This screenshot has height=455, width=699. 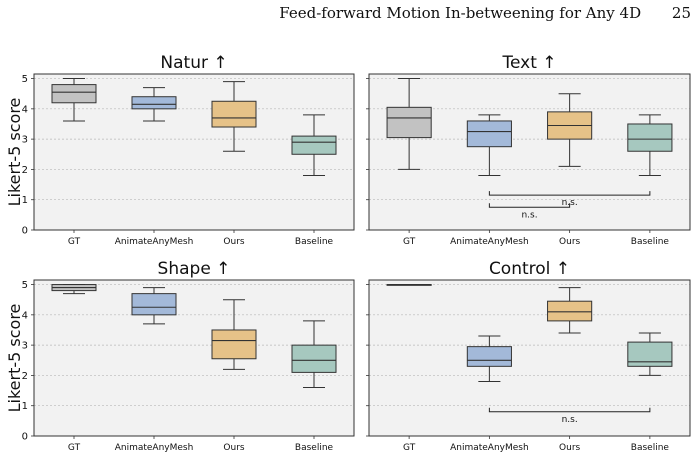 What do you see at coordinates (194, 269) in the screenshot?
I see `panel-title: Shape ↑` at bounding box center [194, 269].